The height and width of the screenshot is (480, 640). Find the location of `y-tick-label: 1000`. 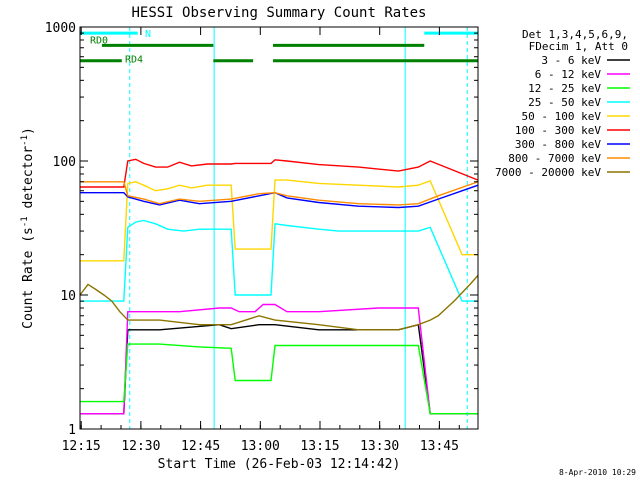

y-tick-label: 1000 is located at coordinates (60, 28).